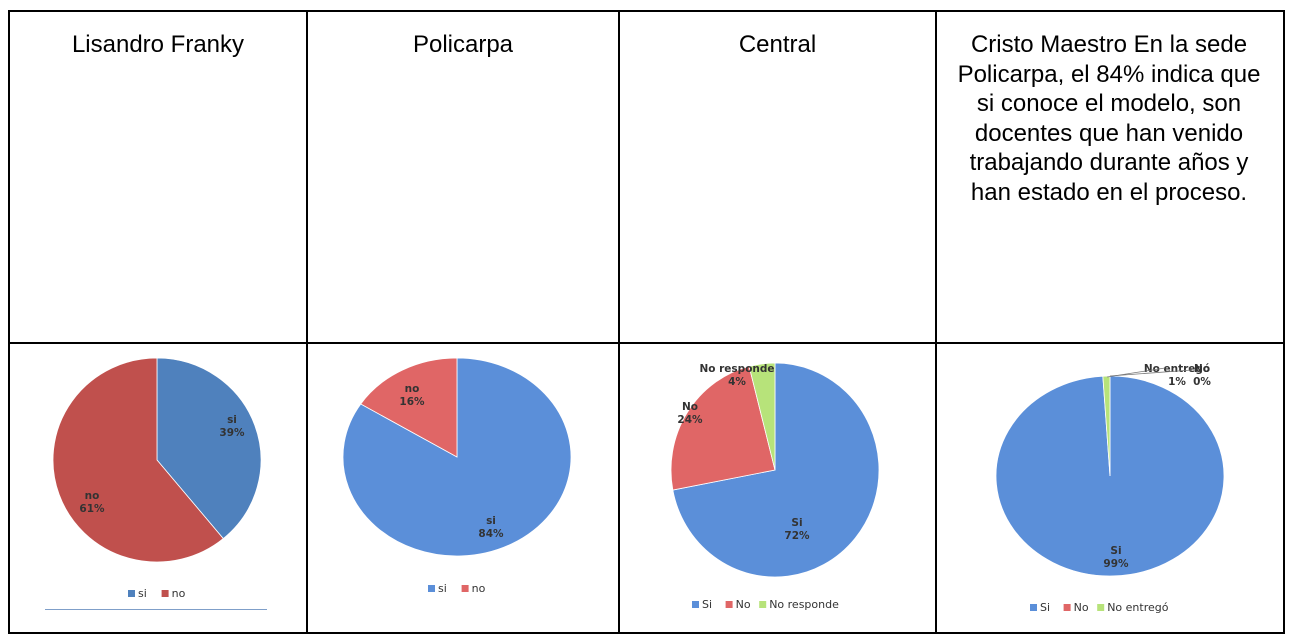 The height and width of the screenshot is (635, 1294). What do you see at coordinates (138, 460) in the screenshot?
I see `pie-1-slice-no` at bounding box center [138, 460].